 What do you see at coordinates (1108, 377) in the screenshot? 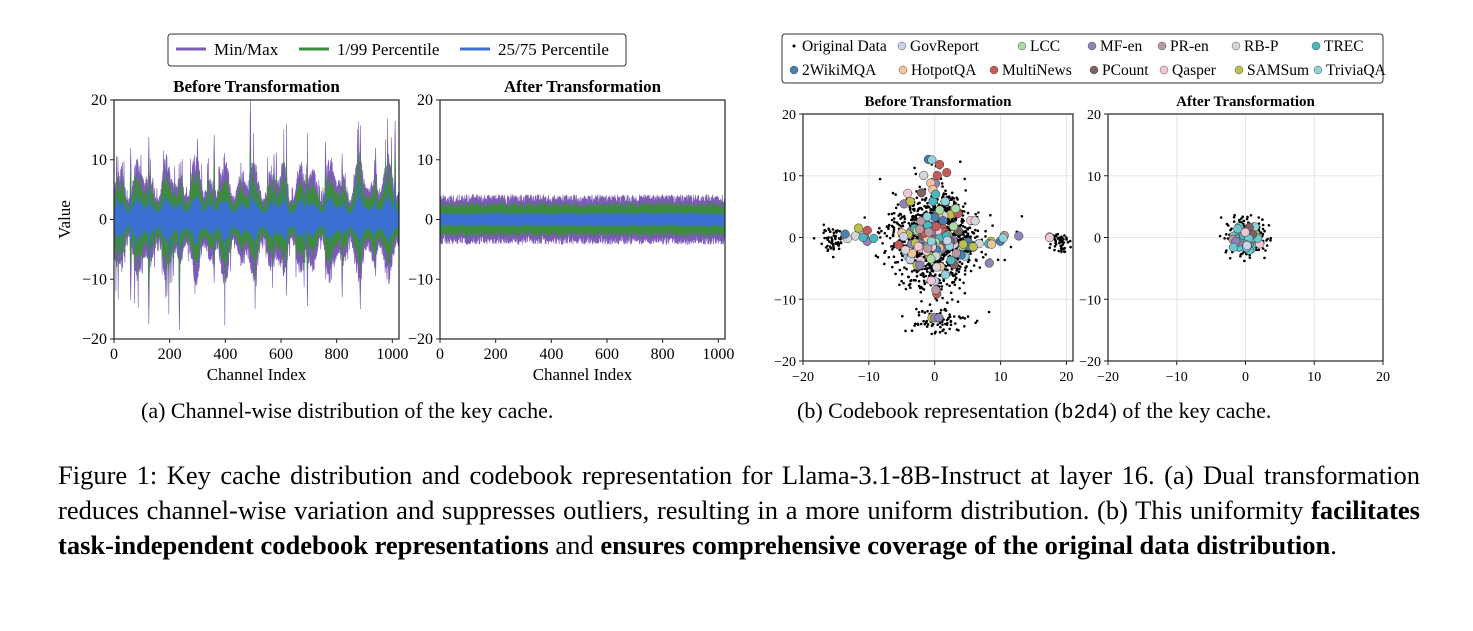
I see `after-scatter-plot-xtick-label: −20` at bounding box center [1108, 377].